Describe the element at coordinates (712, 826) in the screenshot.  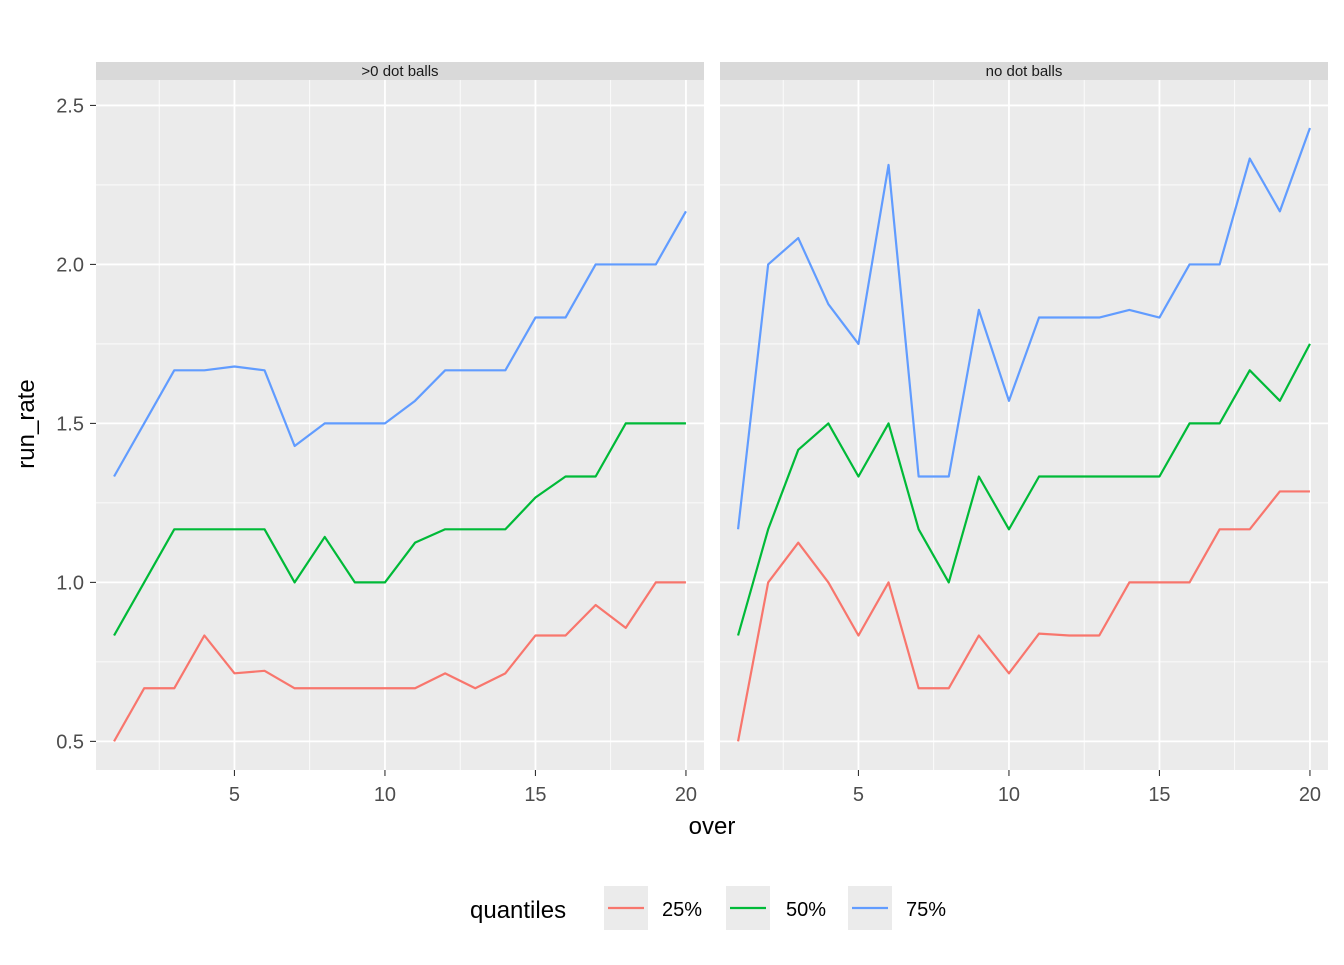
I see `x-axis-title: over` at that location.